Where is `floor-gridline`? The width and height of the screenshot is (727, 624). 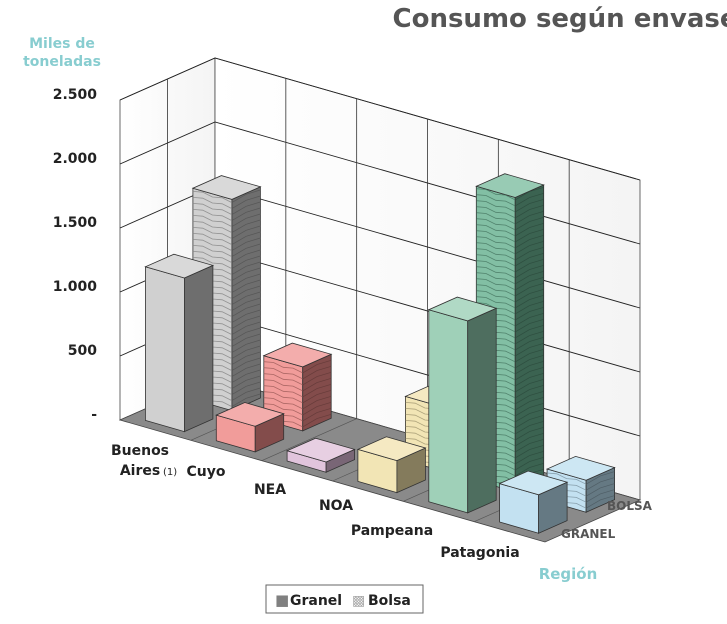
floor-gridline is located at coordinates (309, 439).